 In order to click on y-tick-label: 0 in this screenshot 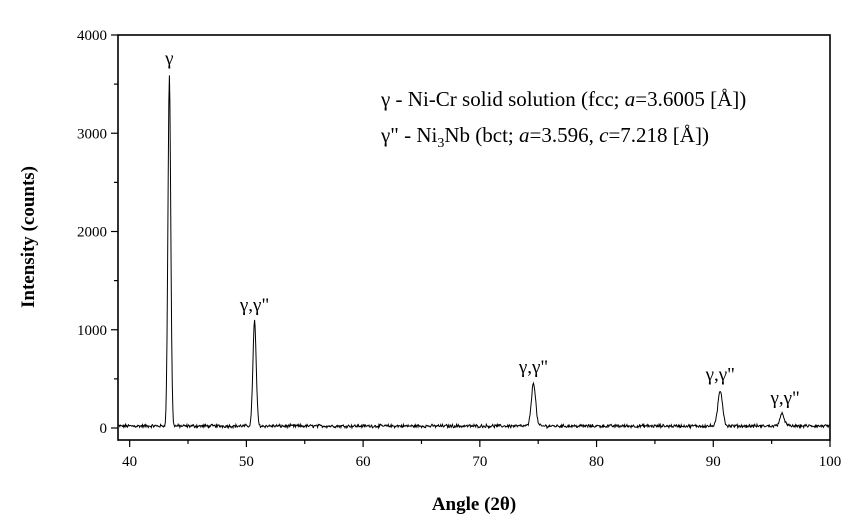, I will do `click(104, 429)`.